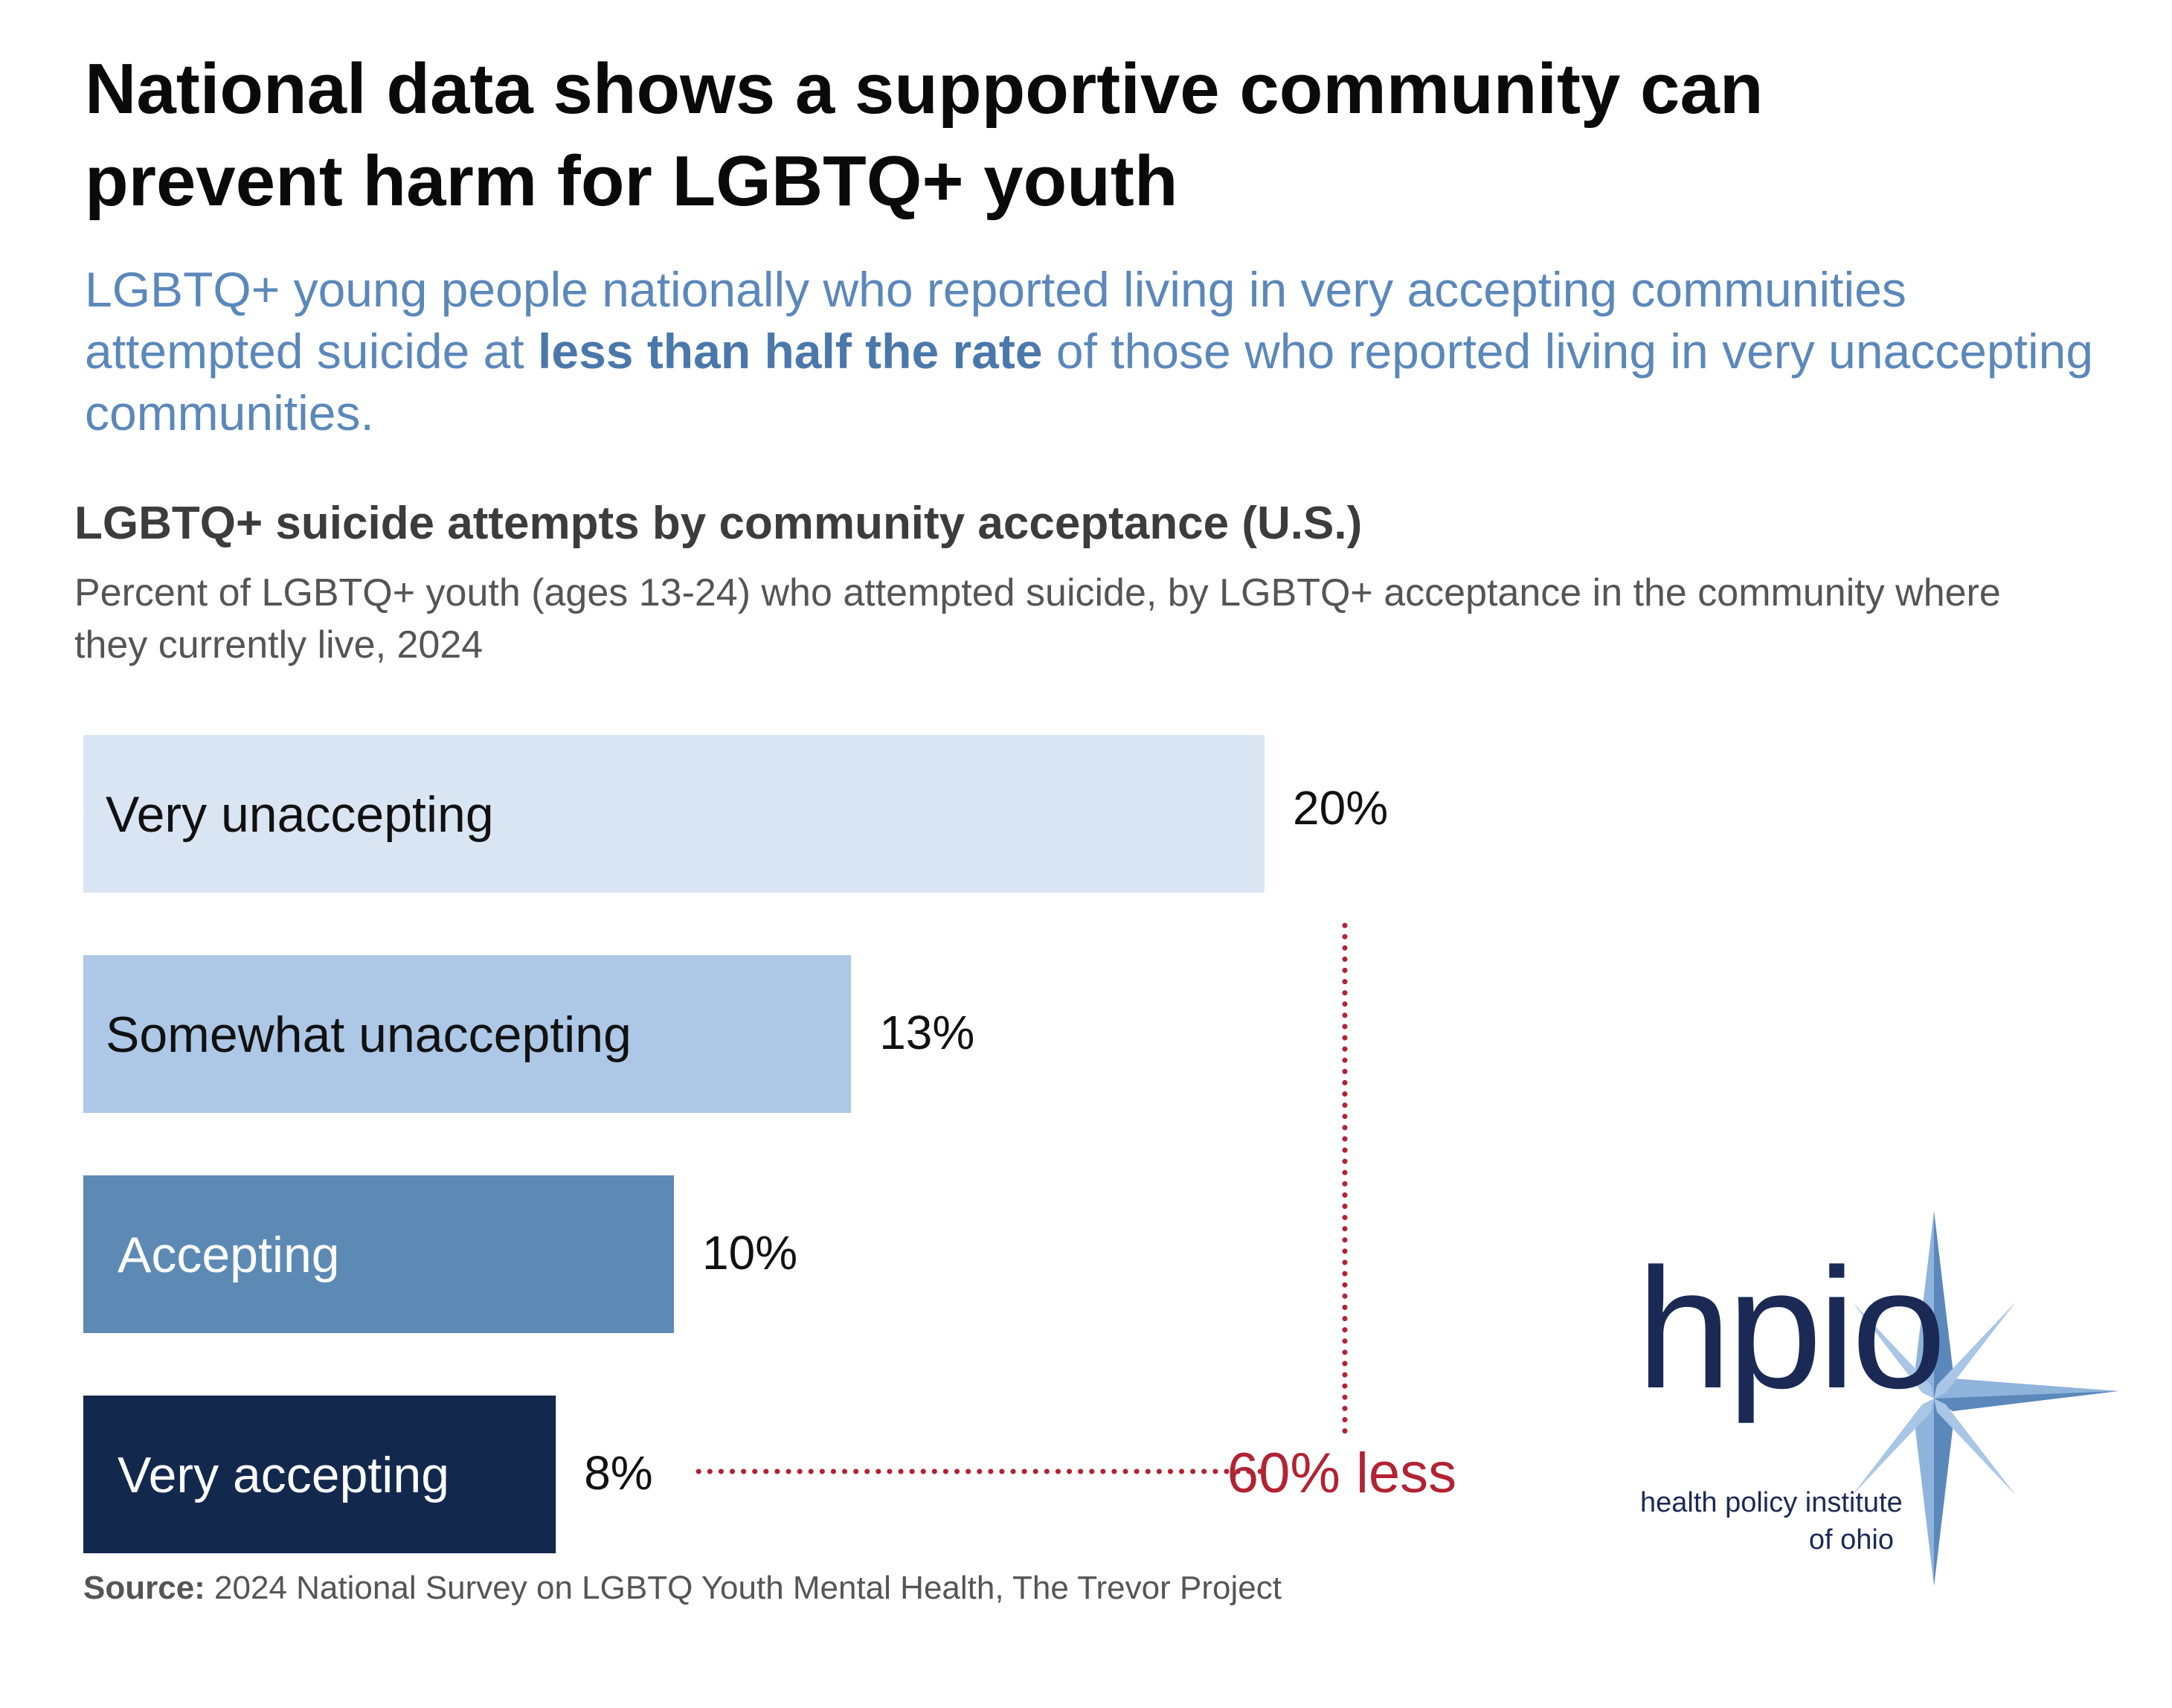 This screenshot has width=2172, height=1708. I want to click on category-label-accepting: Accepting, so click(229, 1255).